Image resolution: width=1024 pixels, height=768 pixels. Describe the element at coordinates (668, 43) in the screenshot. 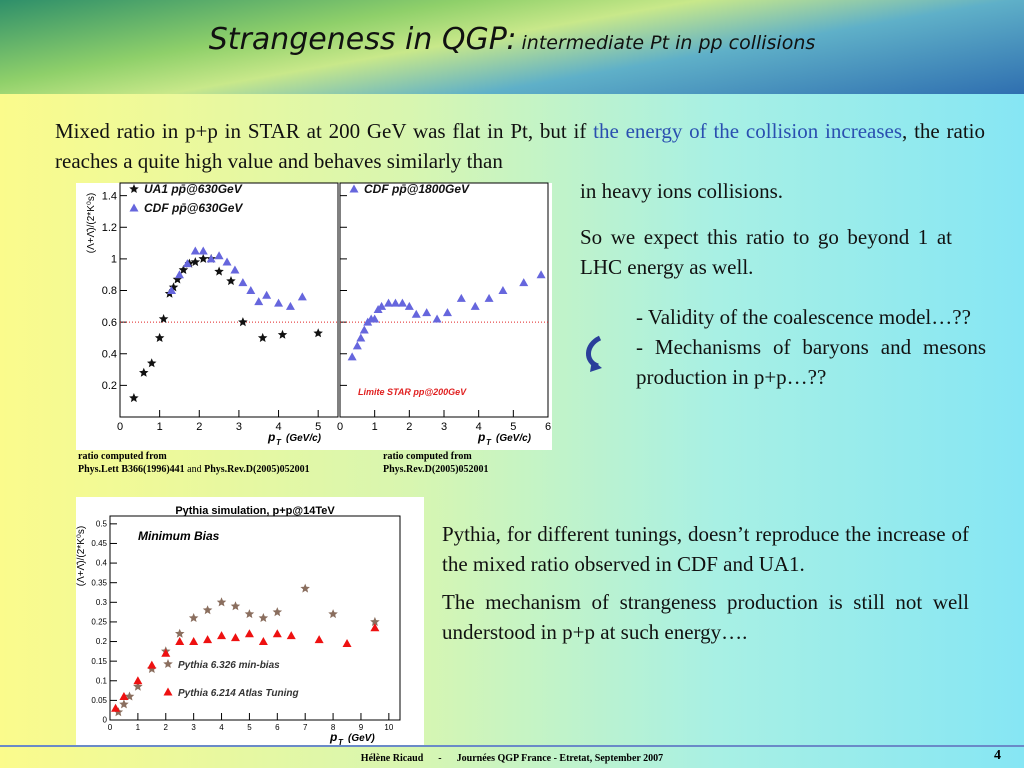

I see `title-sub: intermediate Pt in pp collisions` at that location.